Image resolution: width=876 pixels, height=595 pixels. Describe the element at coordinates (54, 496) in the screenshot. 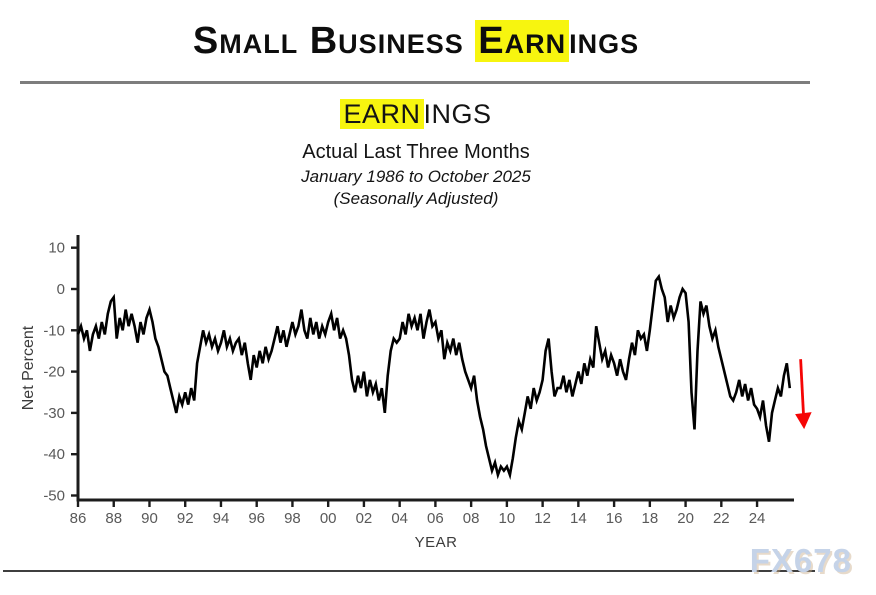

I see `y-tick-label: -50` at that location.